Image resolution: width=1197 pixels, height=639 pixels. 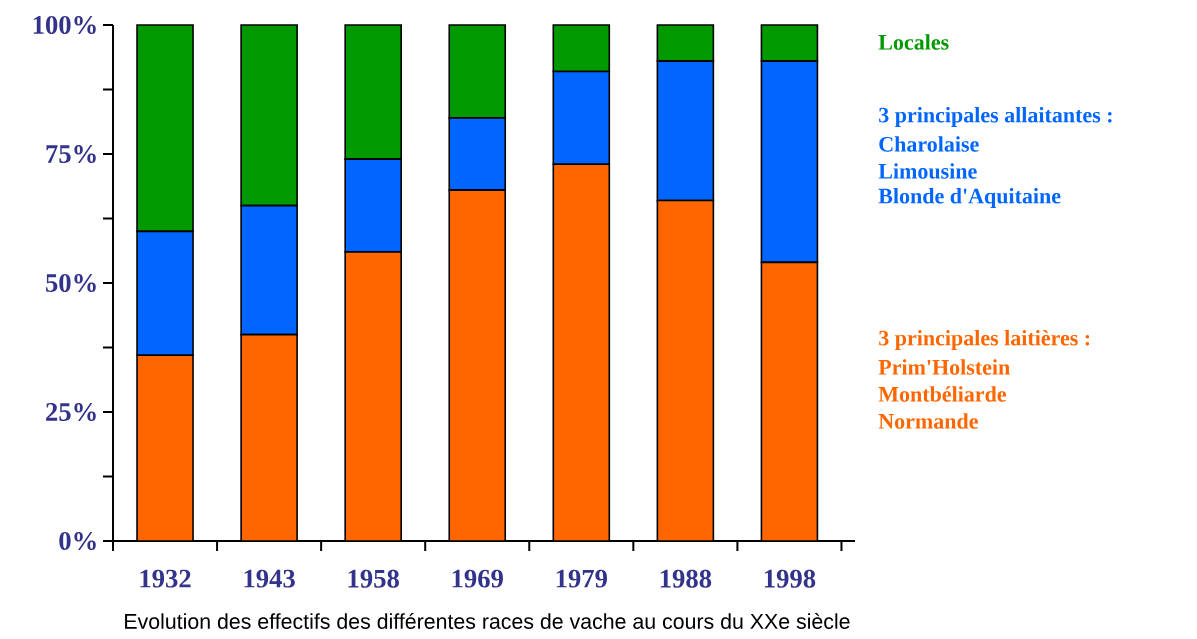 What do you see at coordinates (927, 171) in the screenshot?
I see `text: Limousine` at bounding box center [927, 171].